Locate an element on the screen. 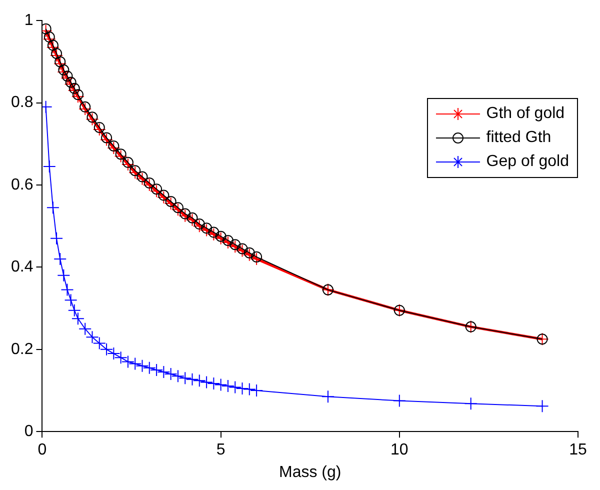  y-tick-label: 1 is located at coordinates (29, 21).